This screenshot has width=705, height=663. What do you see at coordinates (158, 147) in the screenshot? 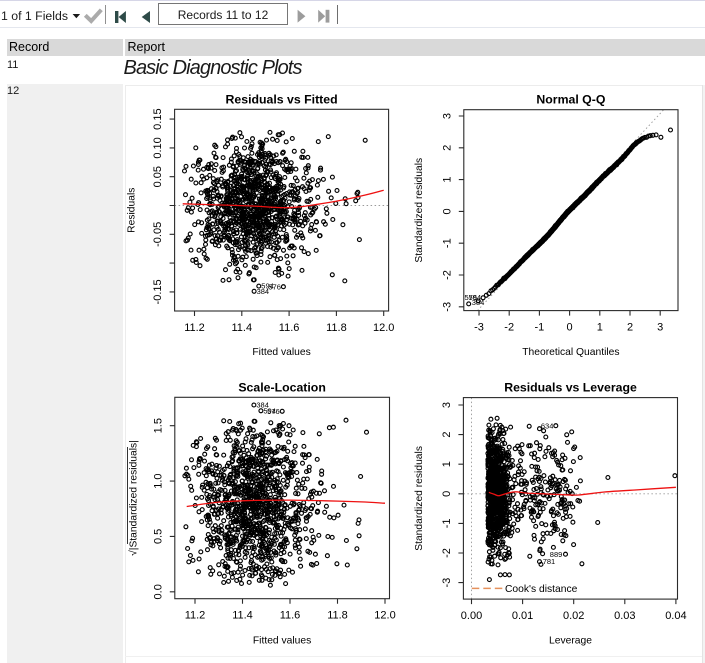
I see `svg-text: 0.10` at bounding box center [158, 147].